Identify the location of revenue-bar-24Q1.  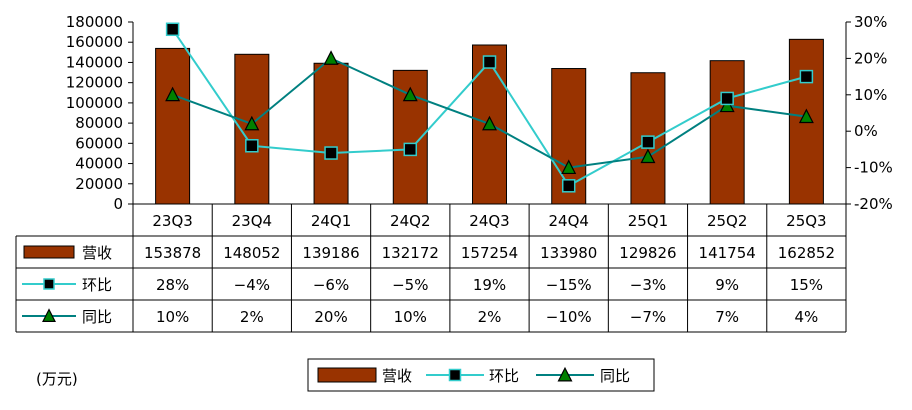
(331, 133).